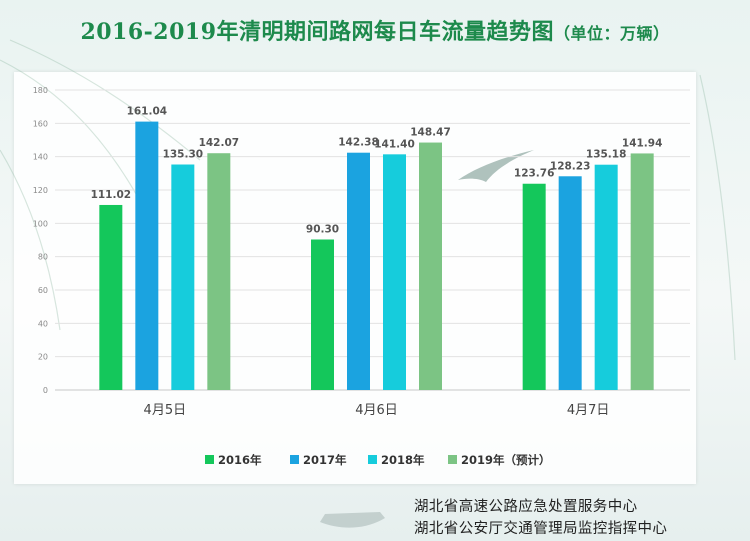 This screenshot has width=750, height=541. I want to click on y-tick-label: 80, so click(43, 257).